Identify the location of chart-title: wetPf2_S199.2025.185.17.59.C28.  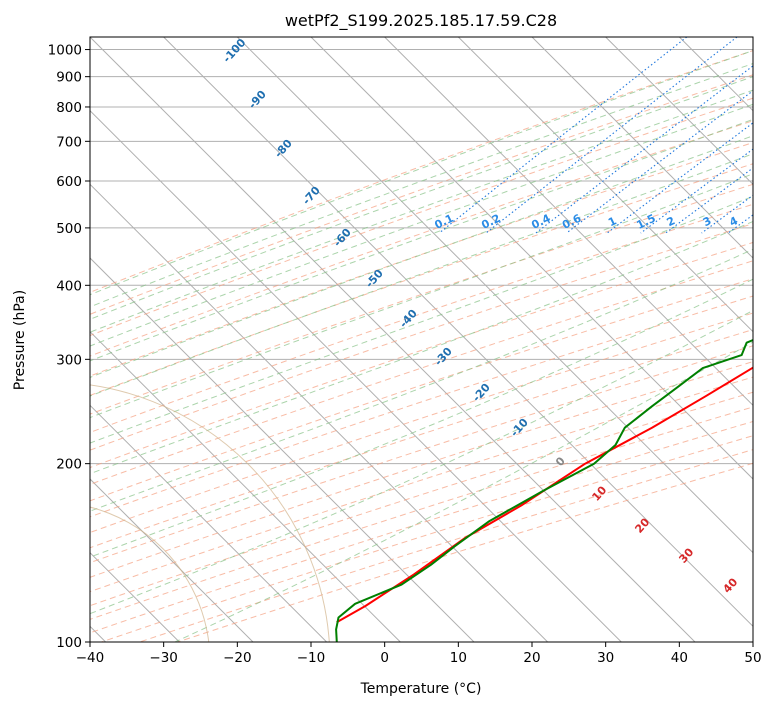
(421, 21).